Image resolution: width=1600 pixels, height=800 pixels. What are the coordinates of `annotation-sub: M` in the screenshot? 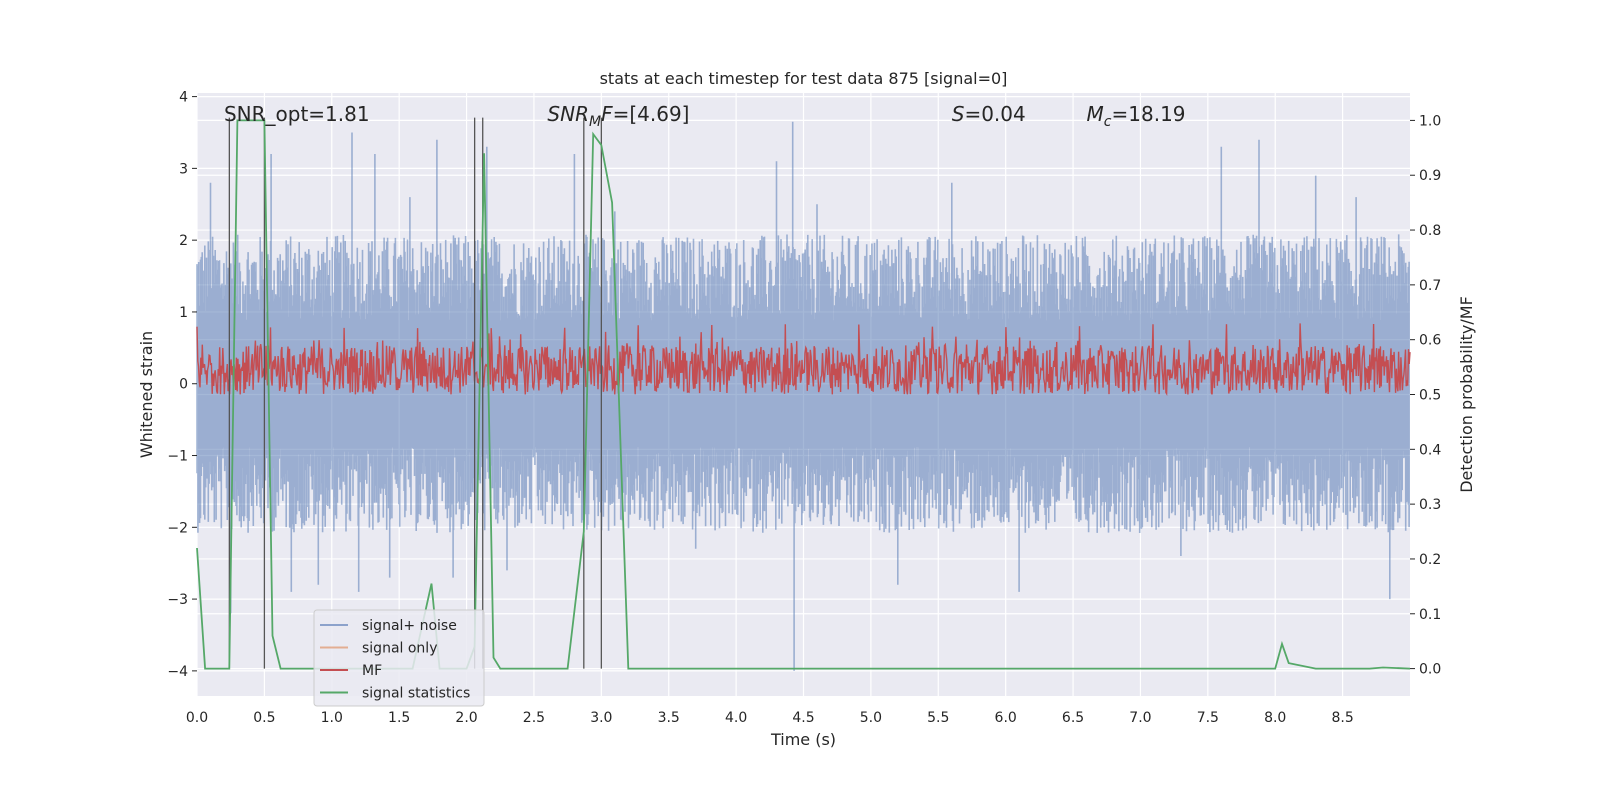 It's located at (595, 122).